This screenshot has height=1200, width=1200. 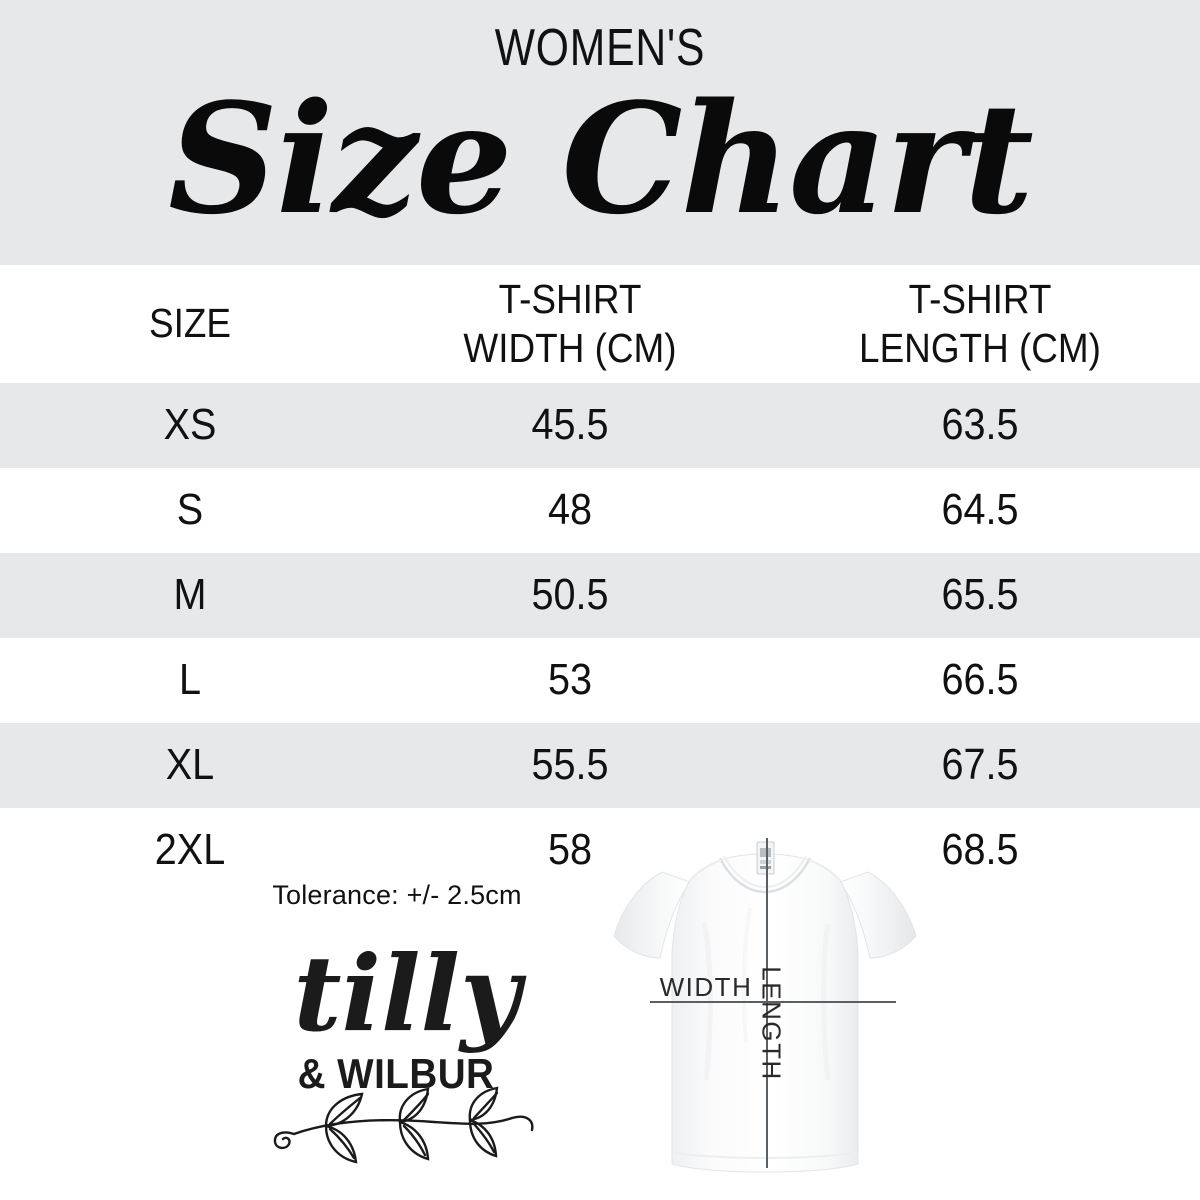 I want to click on tshirt-shoulder-seam-left, so click(x=706, y=870).